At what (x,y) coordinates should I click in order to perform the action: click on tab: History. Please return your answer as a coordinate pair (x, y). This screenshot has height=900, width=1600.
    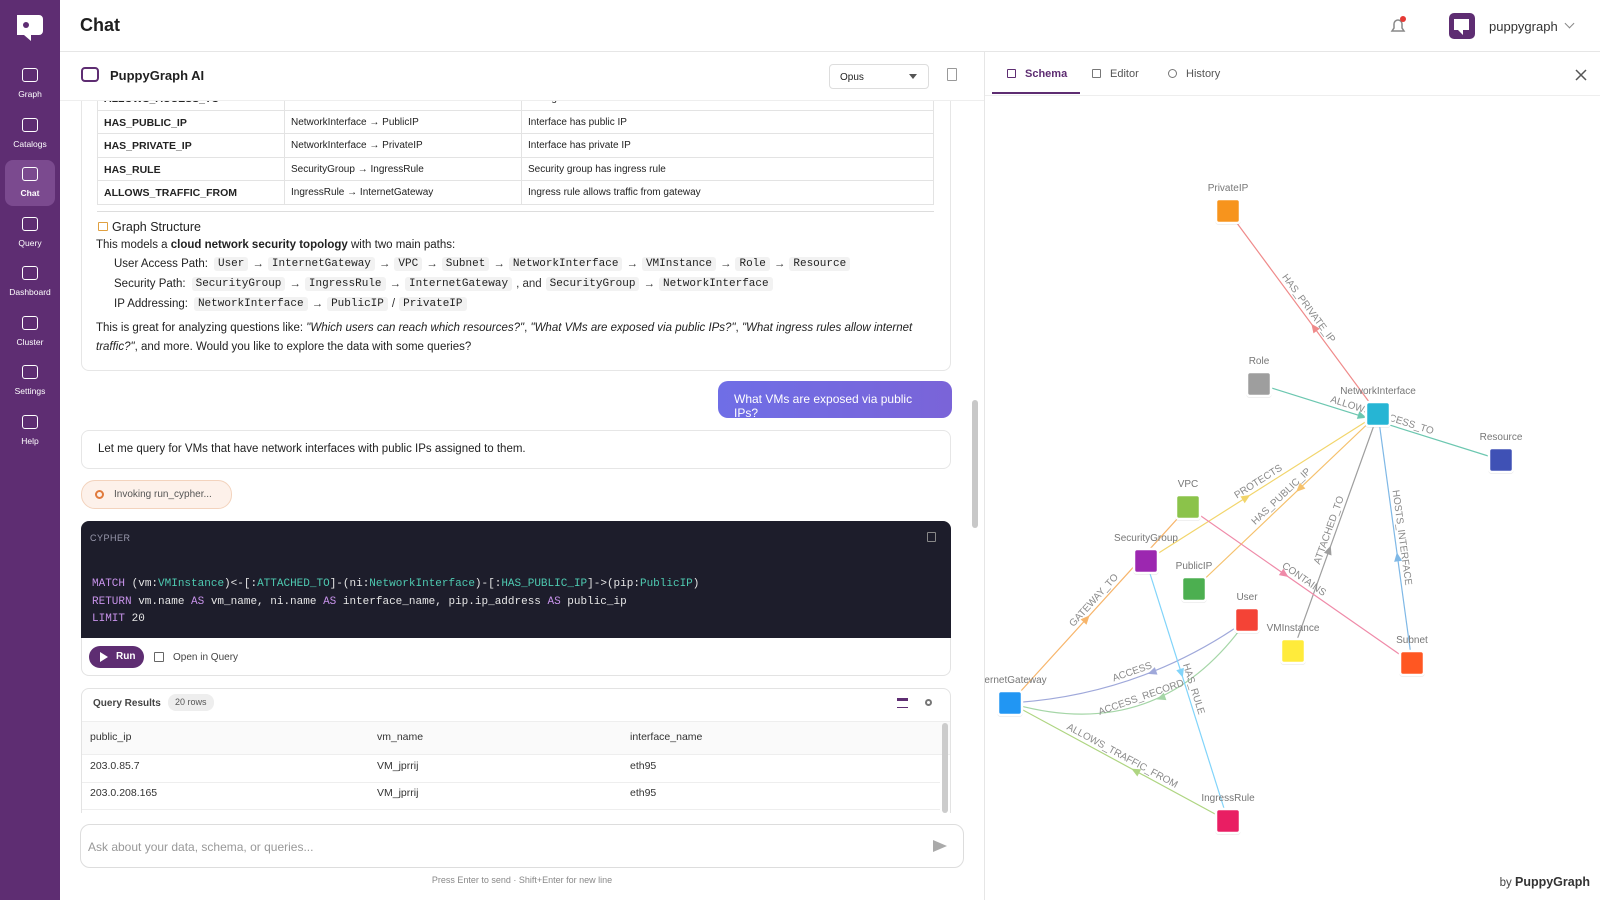
    Looking at the image, I should click on (1203, 74).